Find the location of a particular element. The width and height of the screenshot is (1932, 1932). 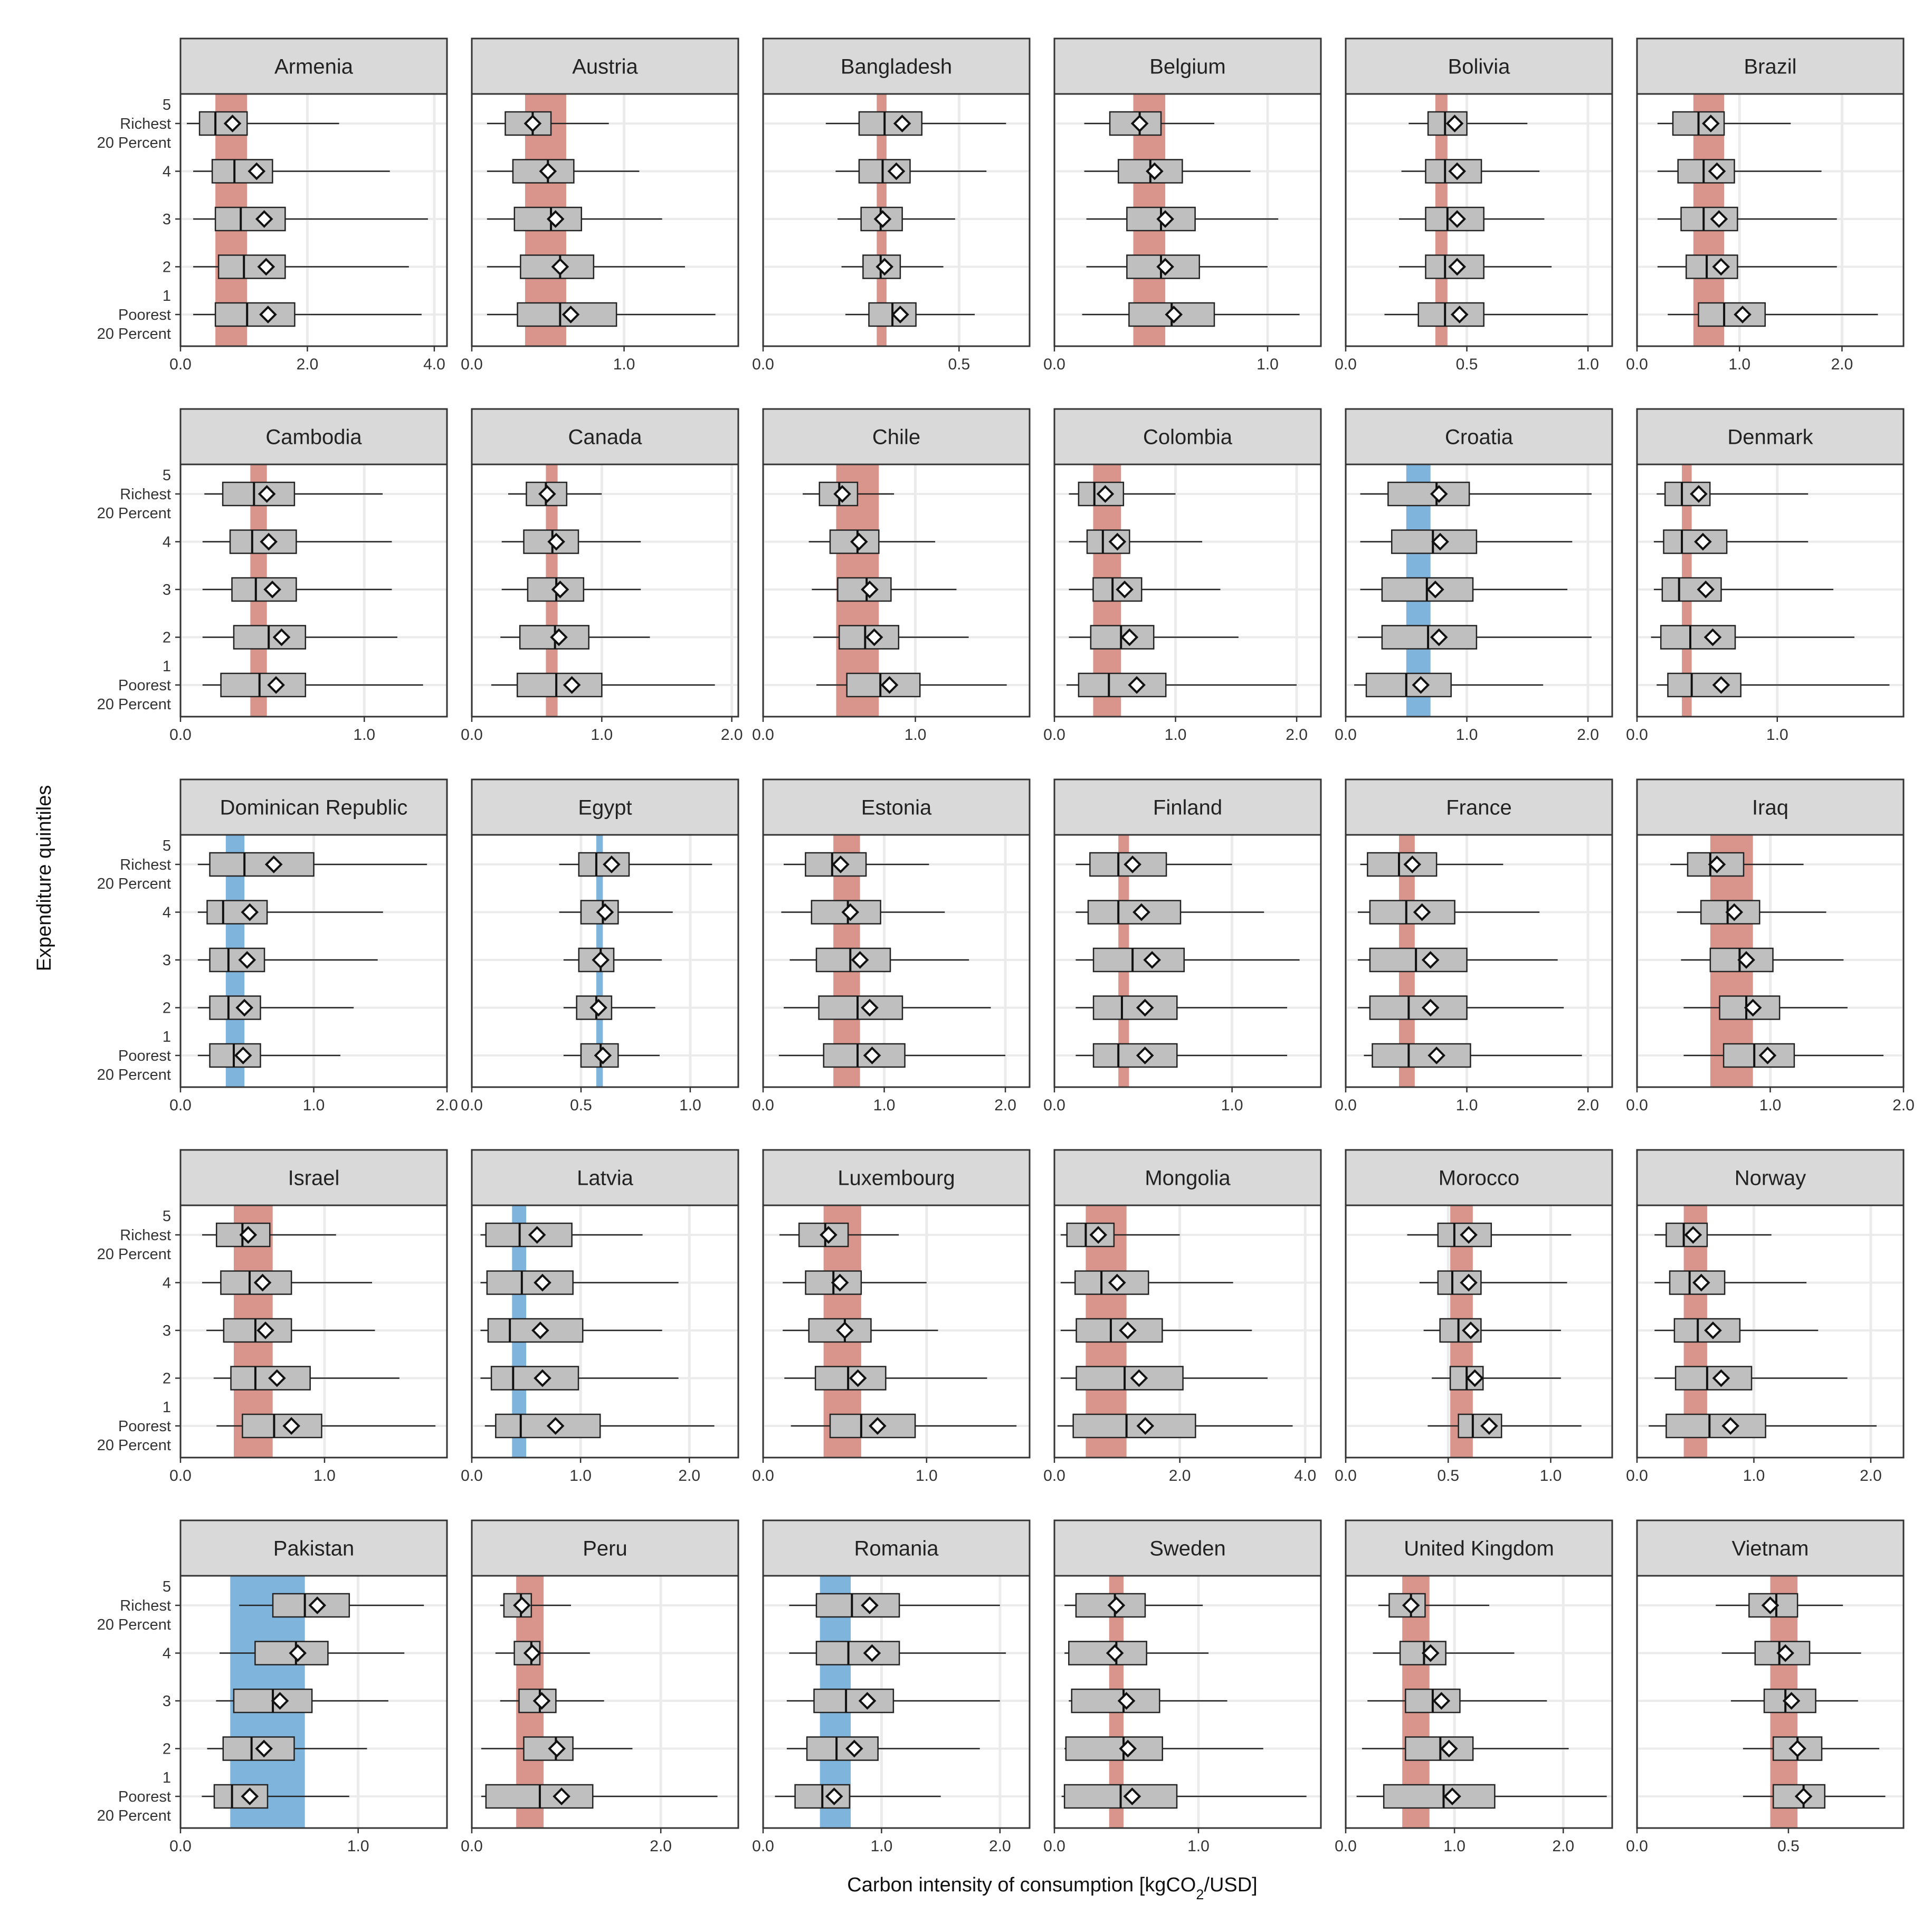

panel-estonia: Estonia 0.0 1.0 2.0 is located at coordinates (891, 946).